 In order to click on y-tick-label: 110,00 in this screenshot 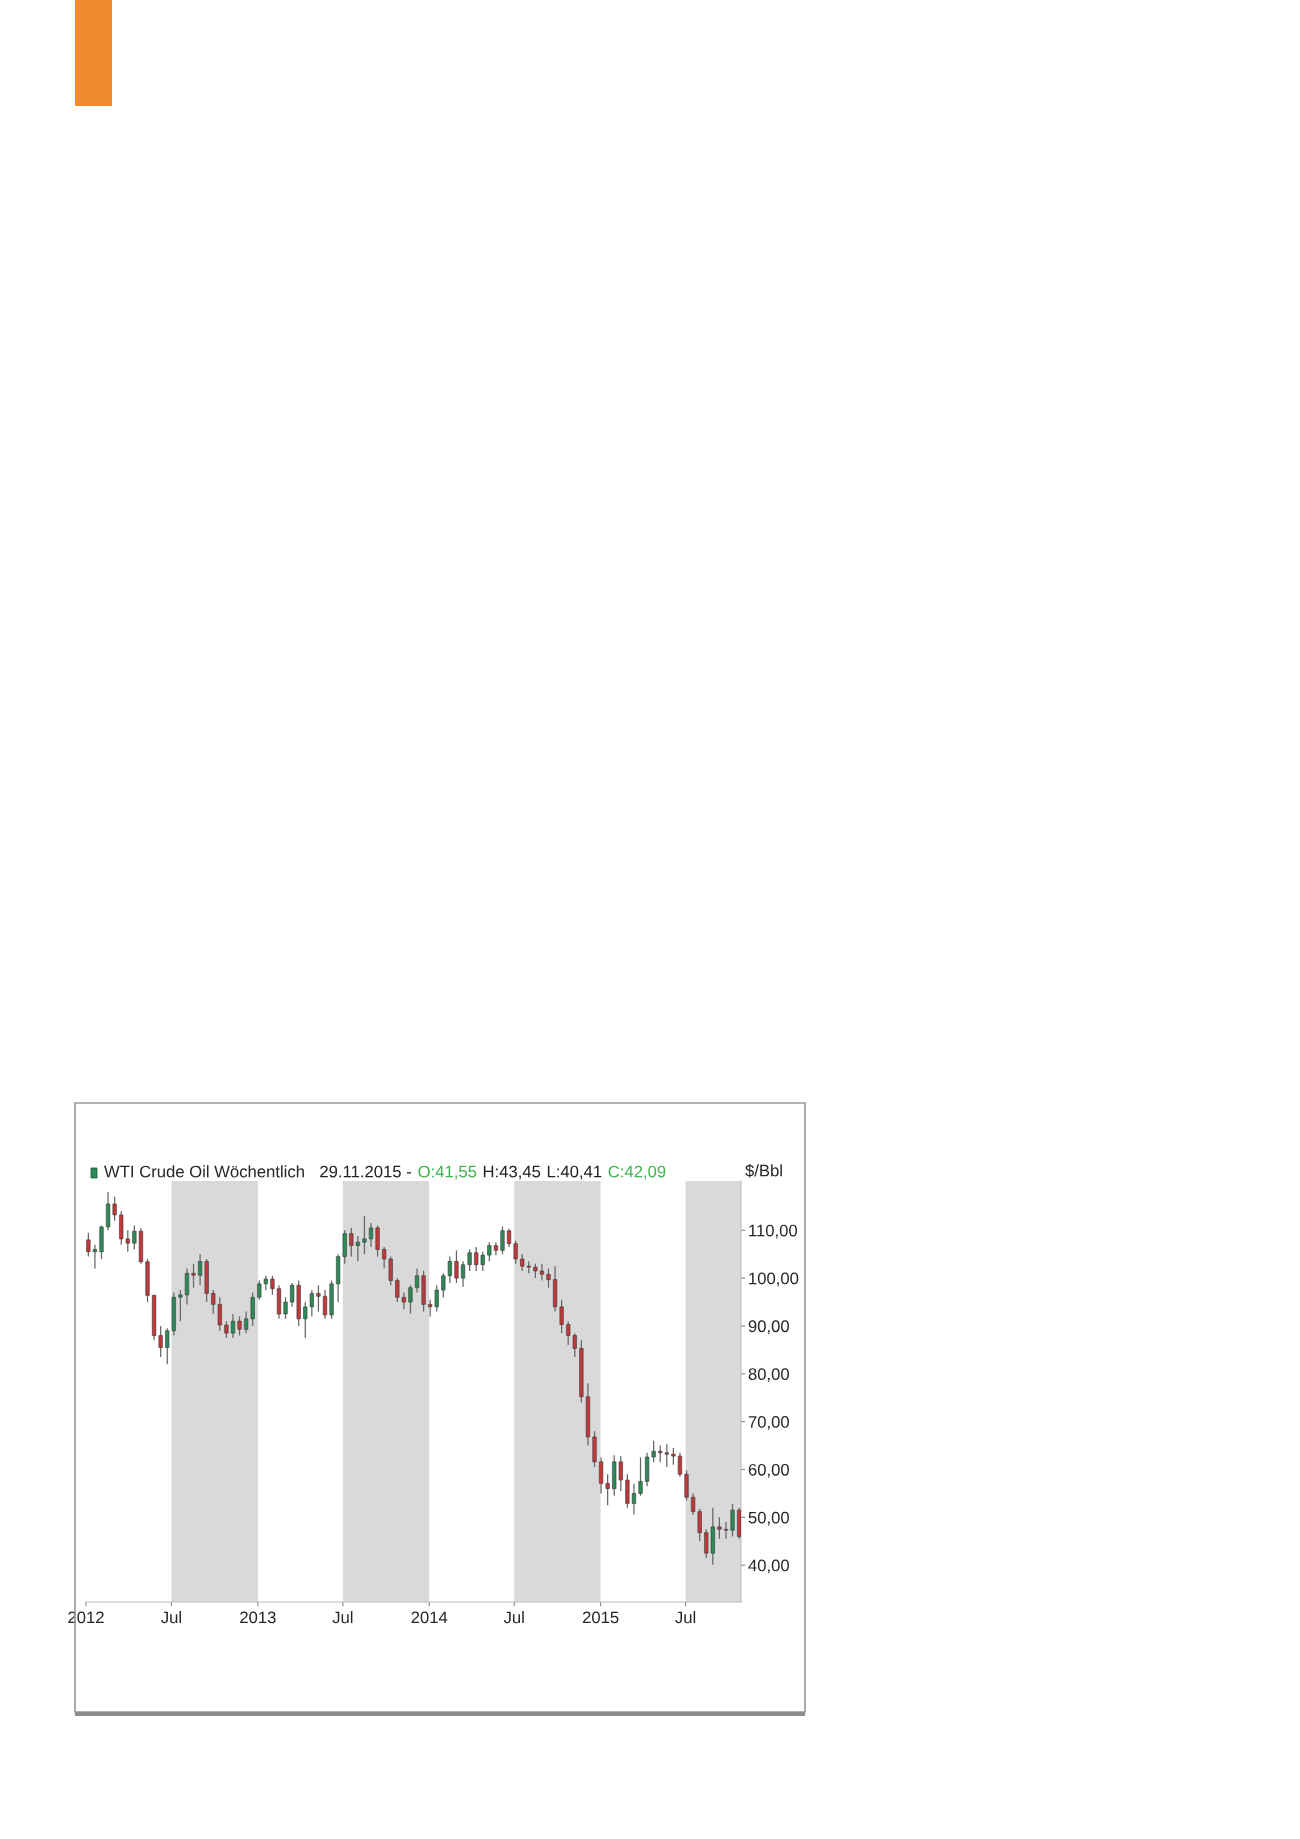, I will do `click(773, 1231)`.